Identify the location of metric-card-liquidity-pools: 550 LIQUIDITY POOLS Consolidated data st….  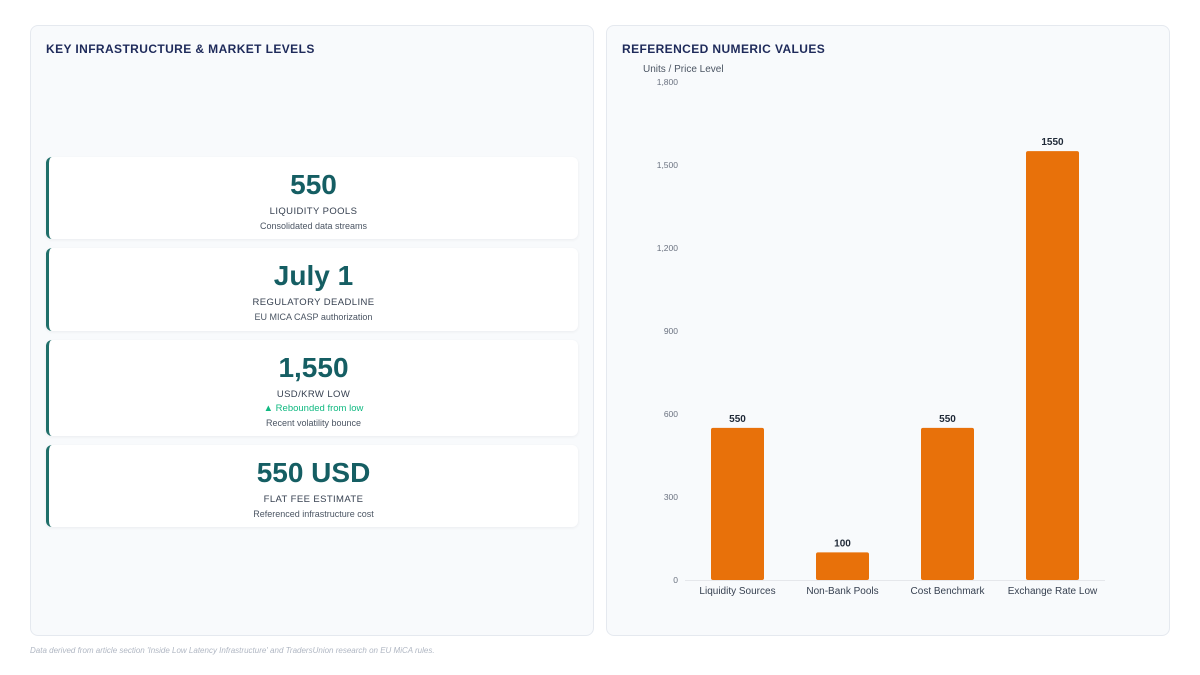
(312, 198).